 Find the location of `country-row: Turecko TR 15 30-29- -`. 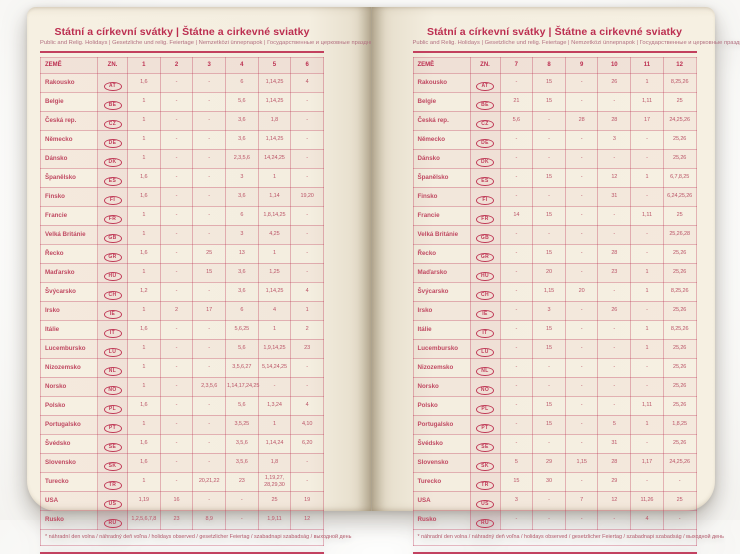

country-row: Turecko TR 15 30-29- - is located at coordinates (554, 481).